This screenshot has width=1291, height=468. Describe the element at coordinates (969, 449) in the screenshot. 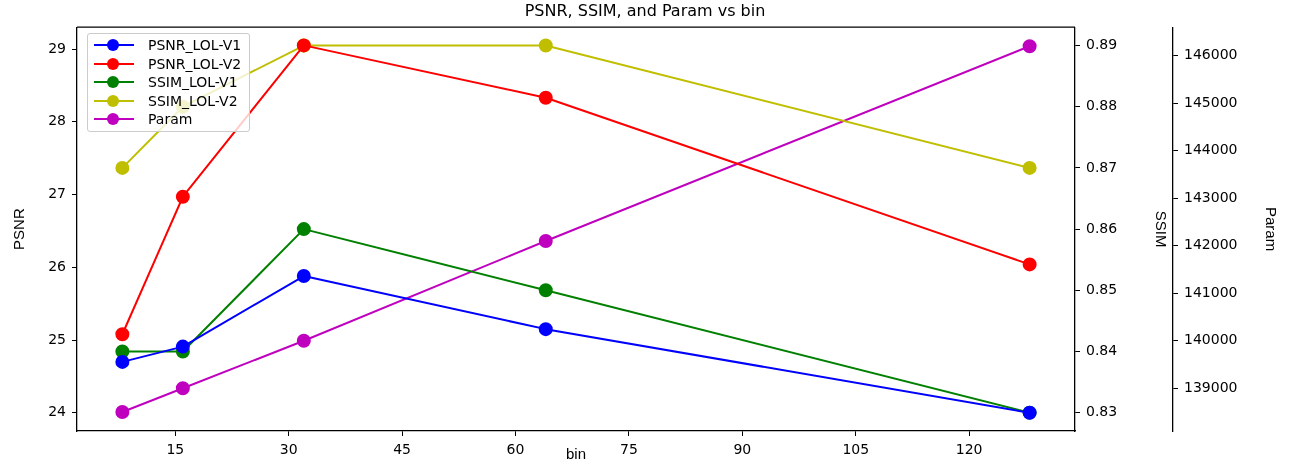

I see `x-tick-label: 120` at that location.